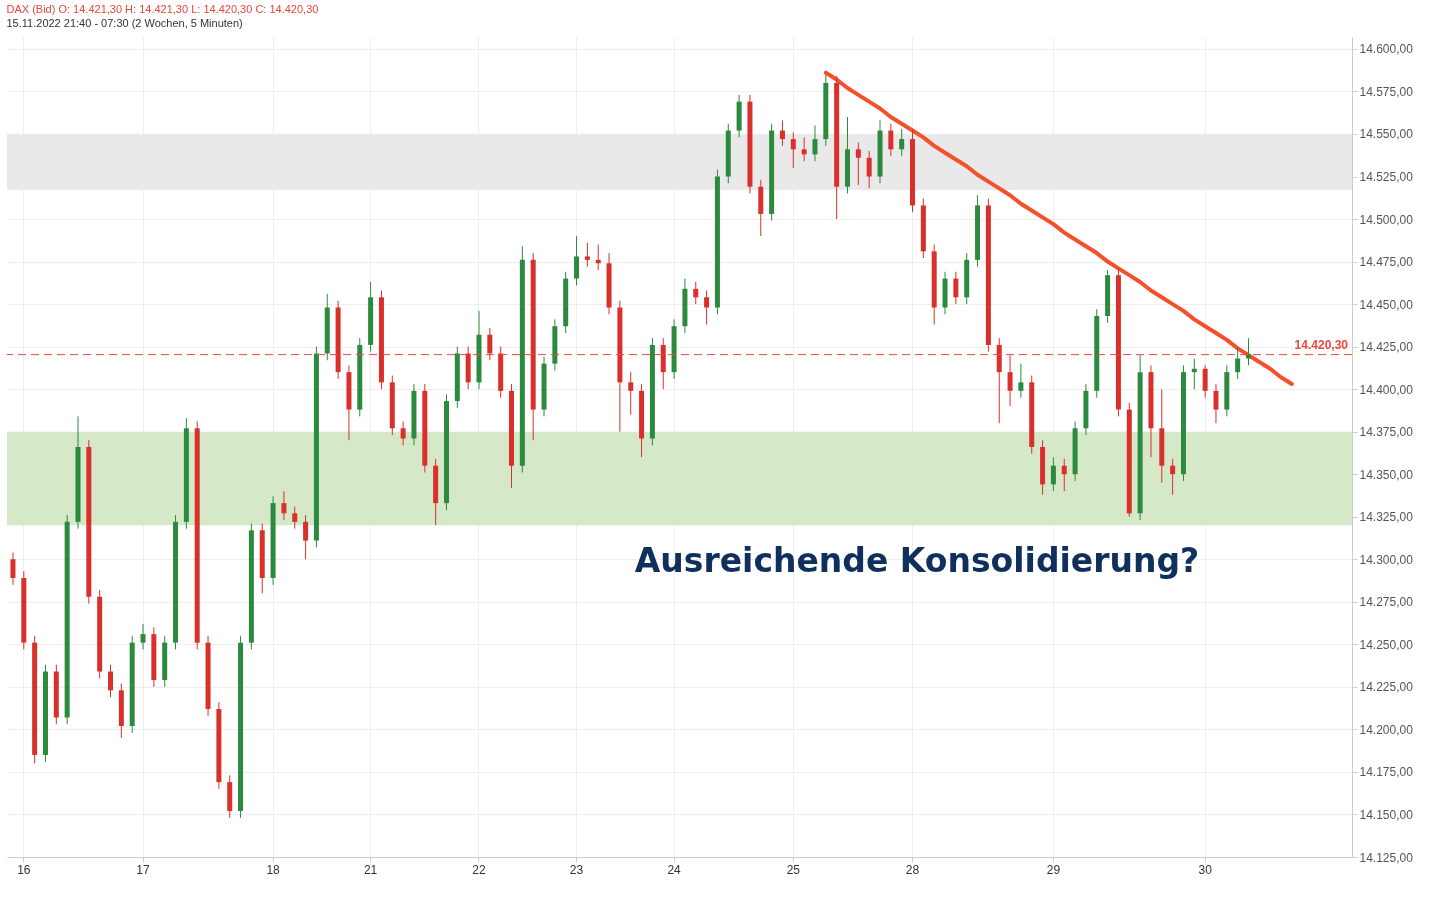 Image resolution: width=1433 pixels, height=903 pixels. I want to click on x-tick-label: 29, so click(1053, 869).